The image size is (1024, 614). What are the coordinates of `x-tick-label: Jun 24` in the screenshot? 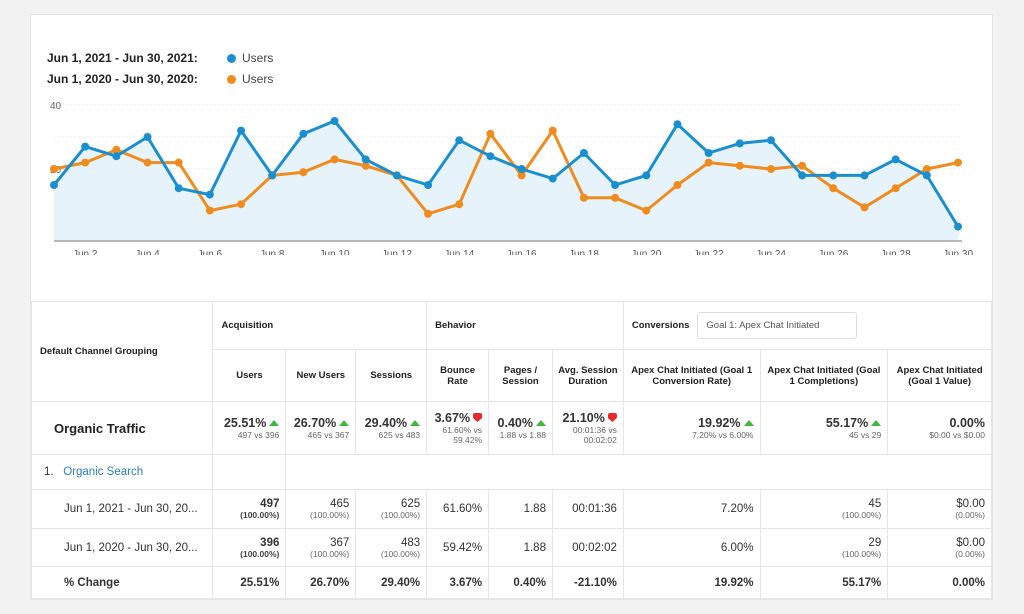 It's located at (771, 252).